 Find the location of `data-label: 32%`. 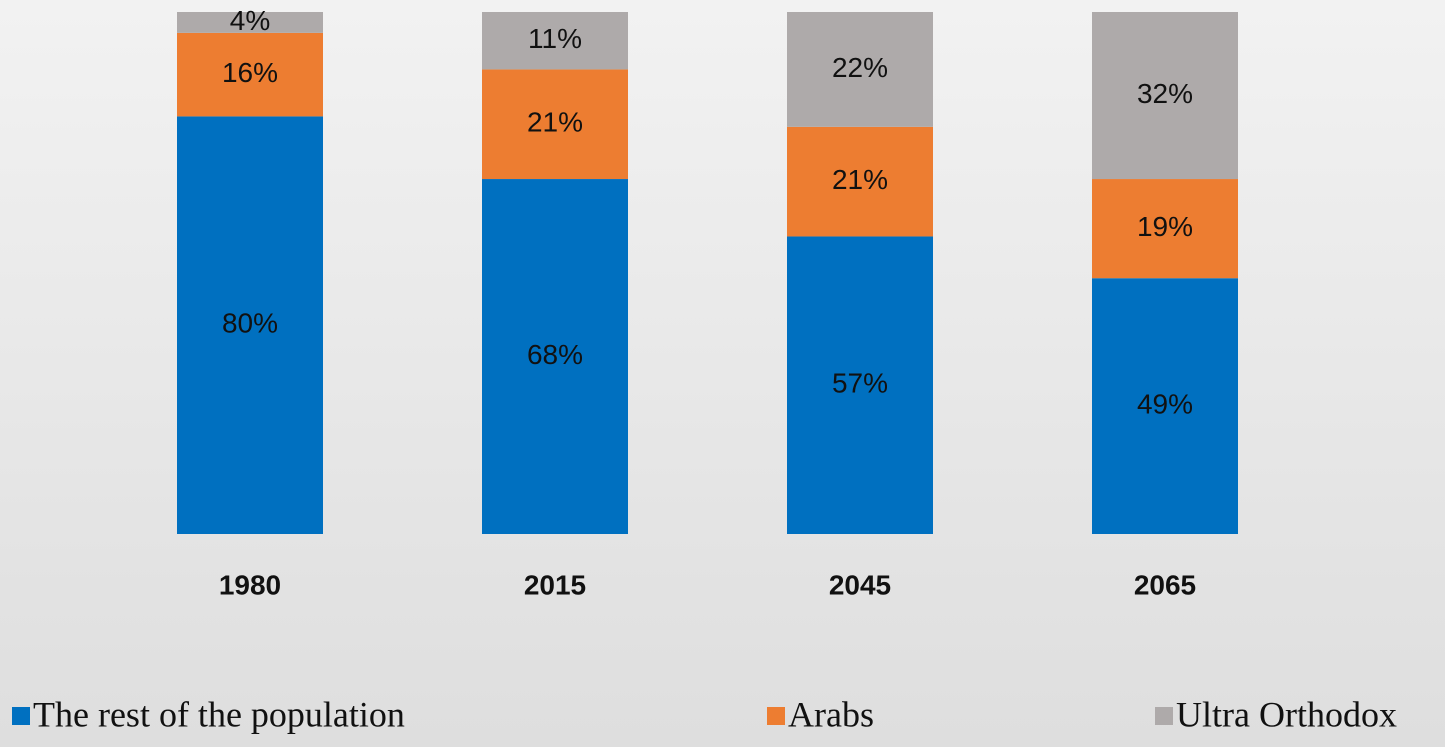

data-label: 32% is located at coordinates (1165, 93).